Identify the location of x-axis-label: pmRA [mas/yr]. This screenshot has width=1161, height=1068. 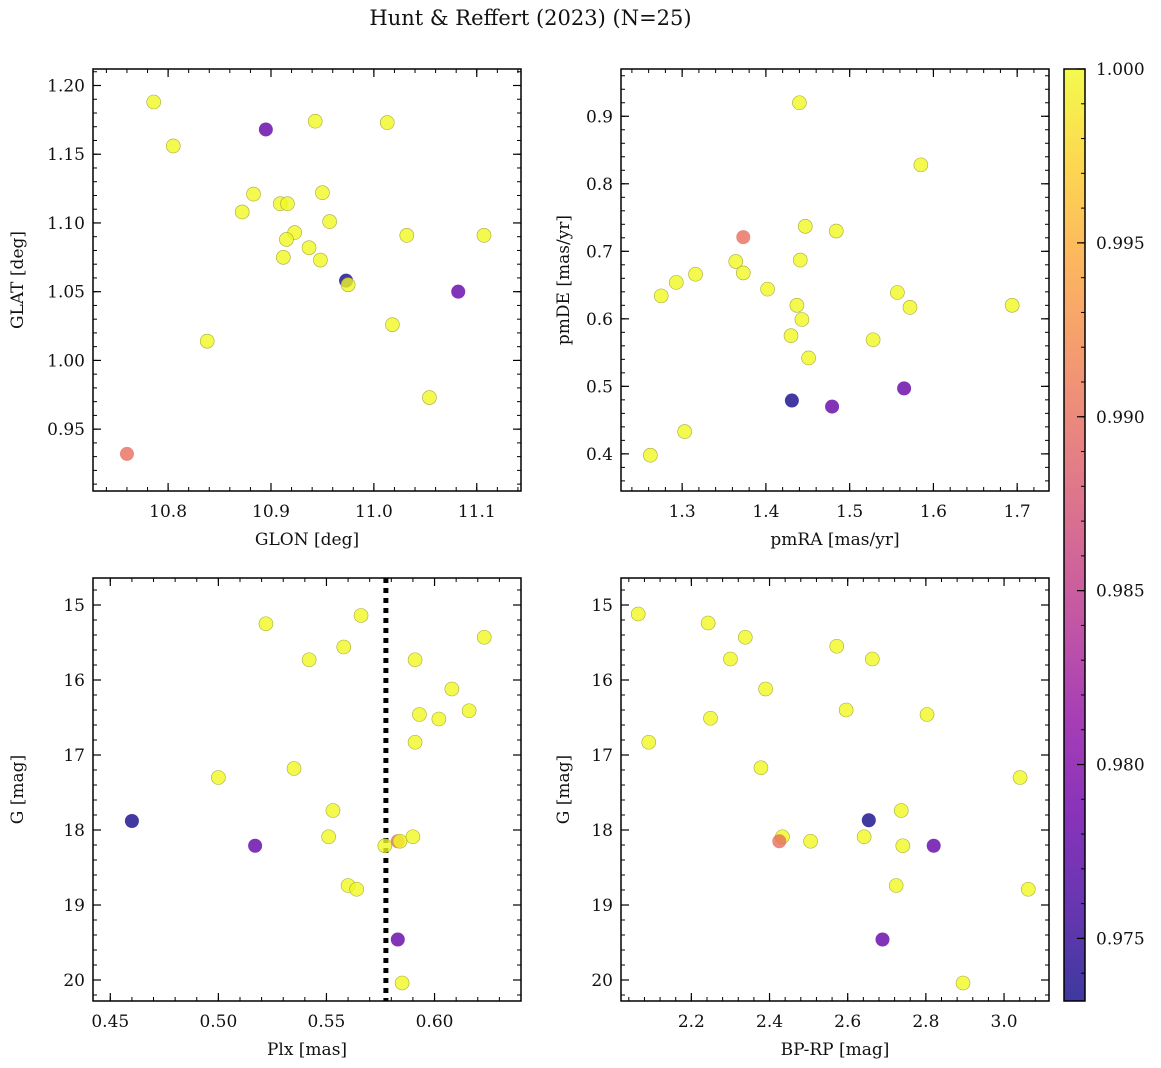
(834, 540).